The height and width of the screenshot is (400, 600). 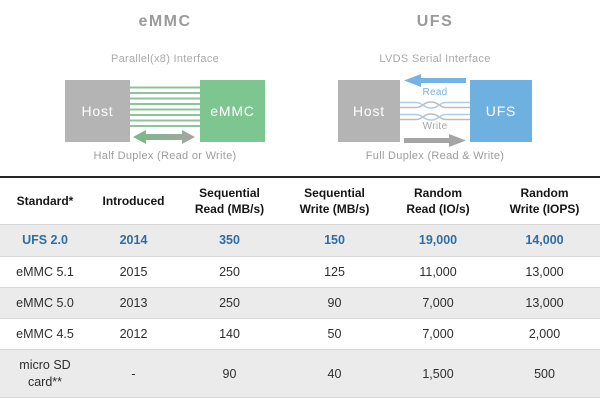 I want to click on table-row-micro-sd: micro SD card** - 90 40 1,500 500, so click(x=300, y=373).